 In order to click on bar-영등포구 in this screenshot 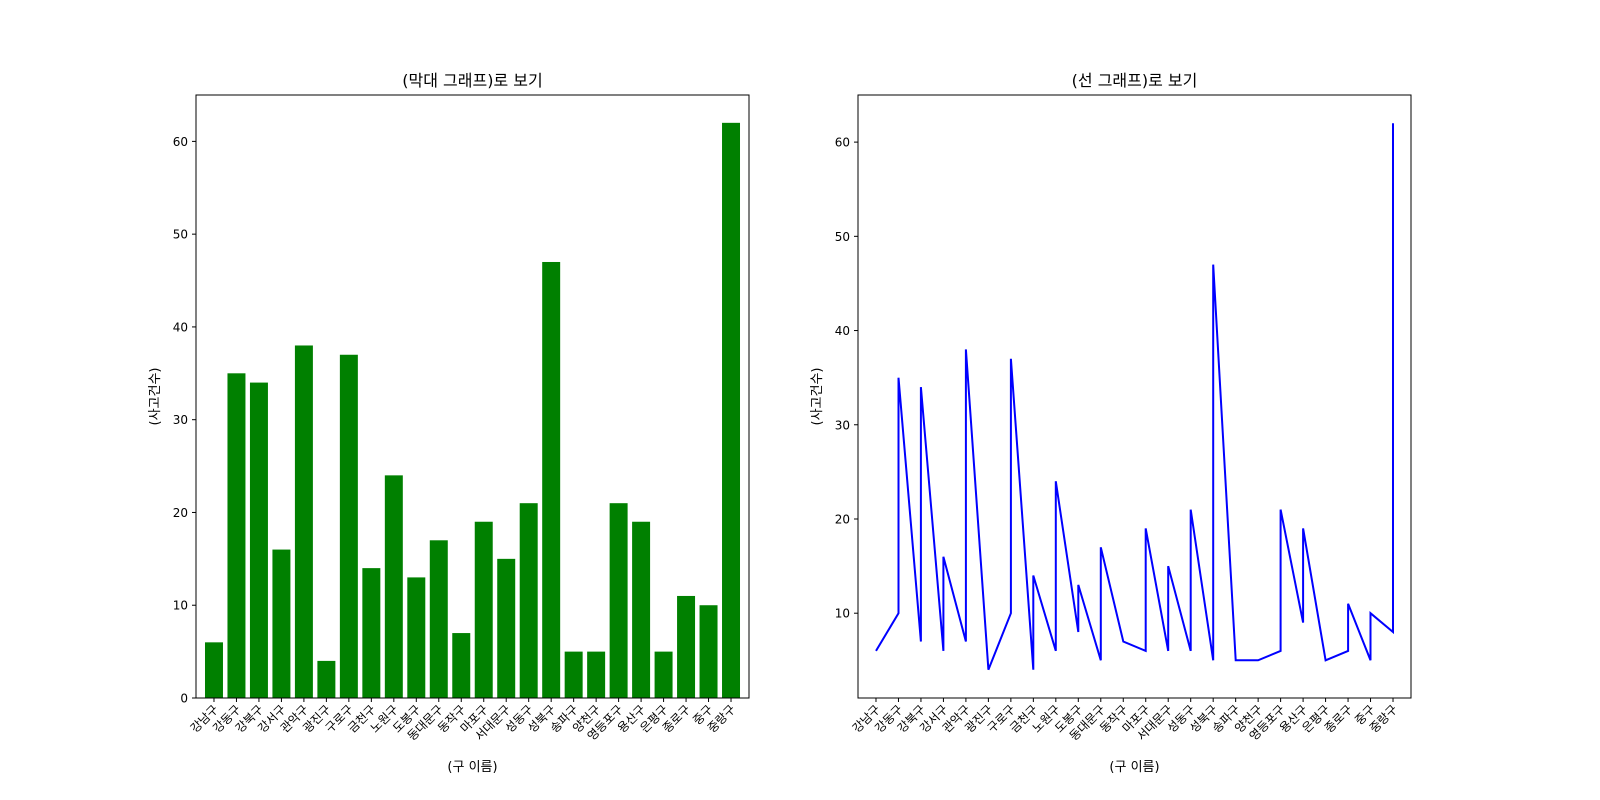, I will do `click(618, 600)`.